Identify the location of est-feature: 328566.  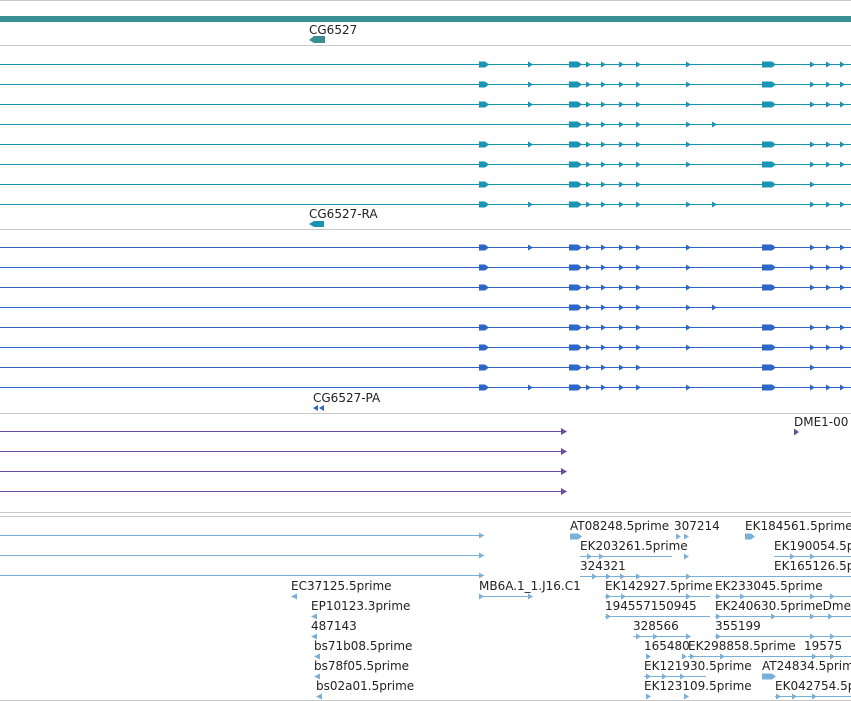
(662, 629).